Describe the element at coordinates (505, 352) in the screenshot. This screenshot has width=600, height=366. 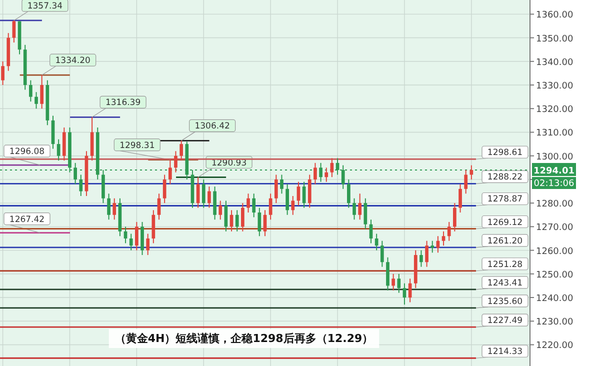
I see `ref-line-label: 1214.33` at that location.